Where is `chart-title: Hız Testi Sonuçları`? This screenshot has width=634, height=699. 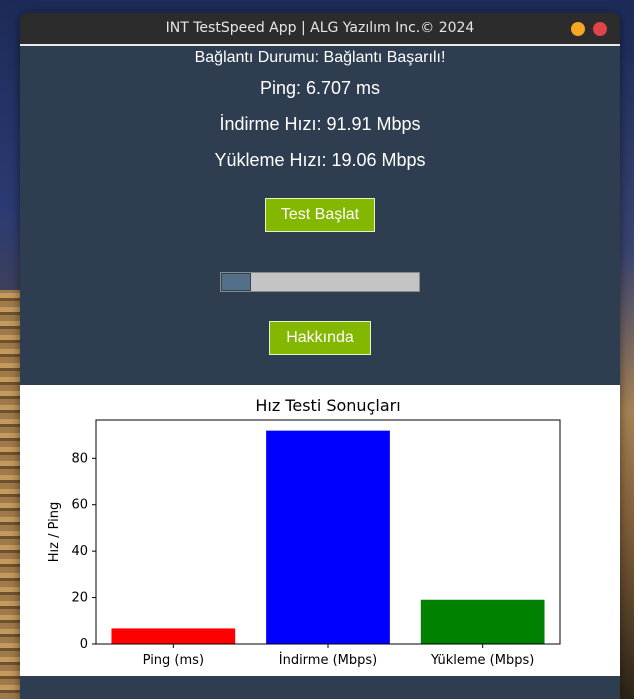 chart-title: Hız Testi Sonuçları is located at coordinates (327, 405).